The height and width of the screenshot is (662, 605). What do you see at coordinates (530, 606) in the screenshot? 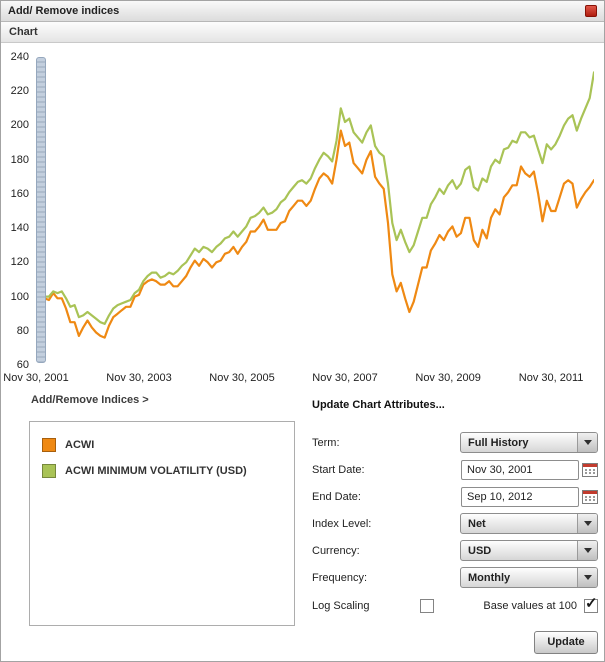
I see `base-values-label: Base values at 100` at bounding box center [530, 606].